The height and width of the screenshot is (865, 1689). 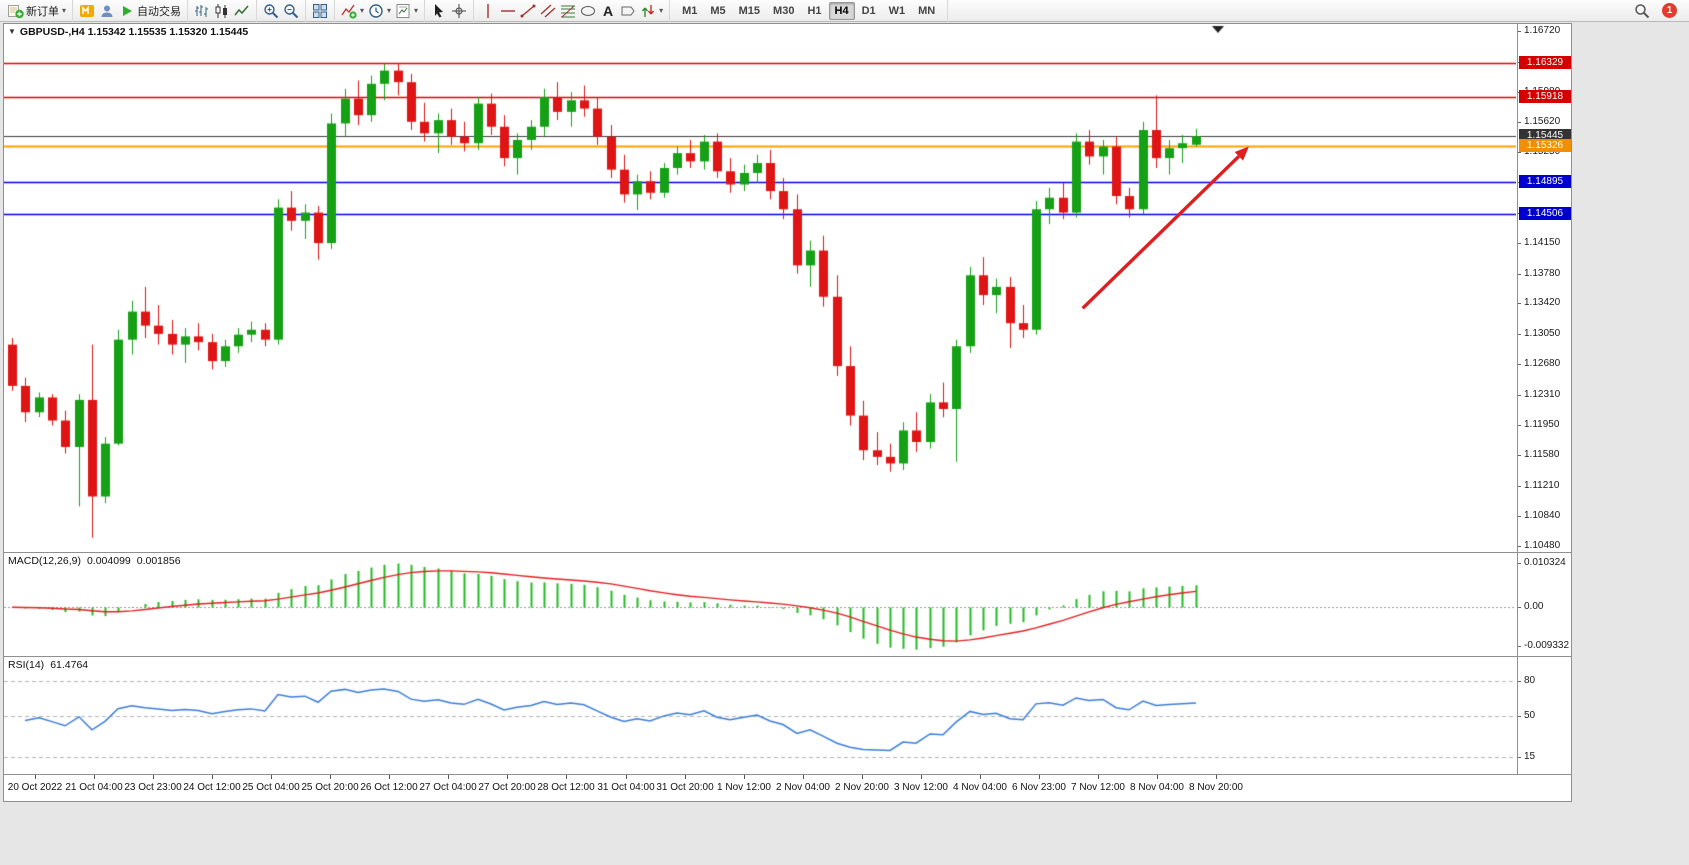 I want to click on trendline-button, so click(x=528, y=11).